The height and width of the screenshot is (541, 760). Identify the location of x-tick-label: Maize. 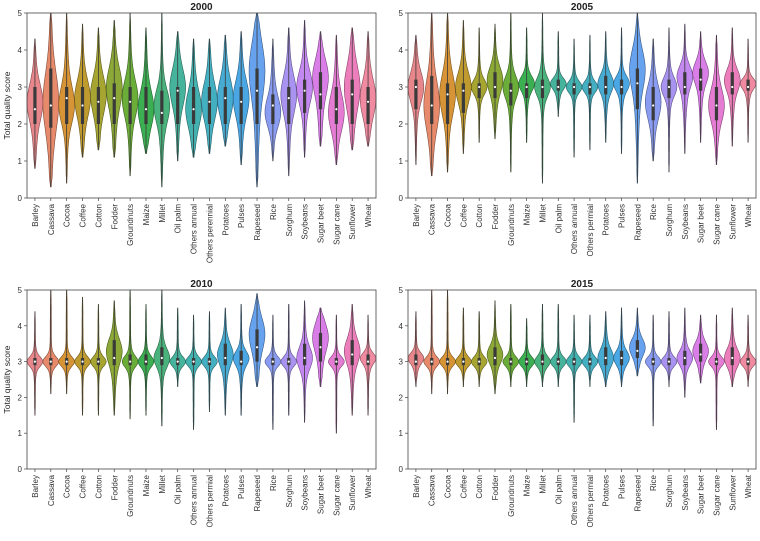
(146, 214).